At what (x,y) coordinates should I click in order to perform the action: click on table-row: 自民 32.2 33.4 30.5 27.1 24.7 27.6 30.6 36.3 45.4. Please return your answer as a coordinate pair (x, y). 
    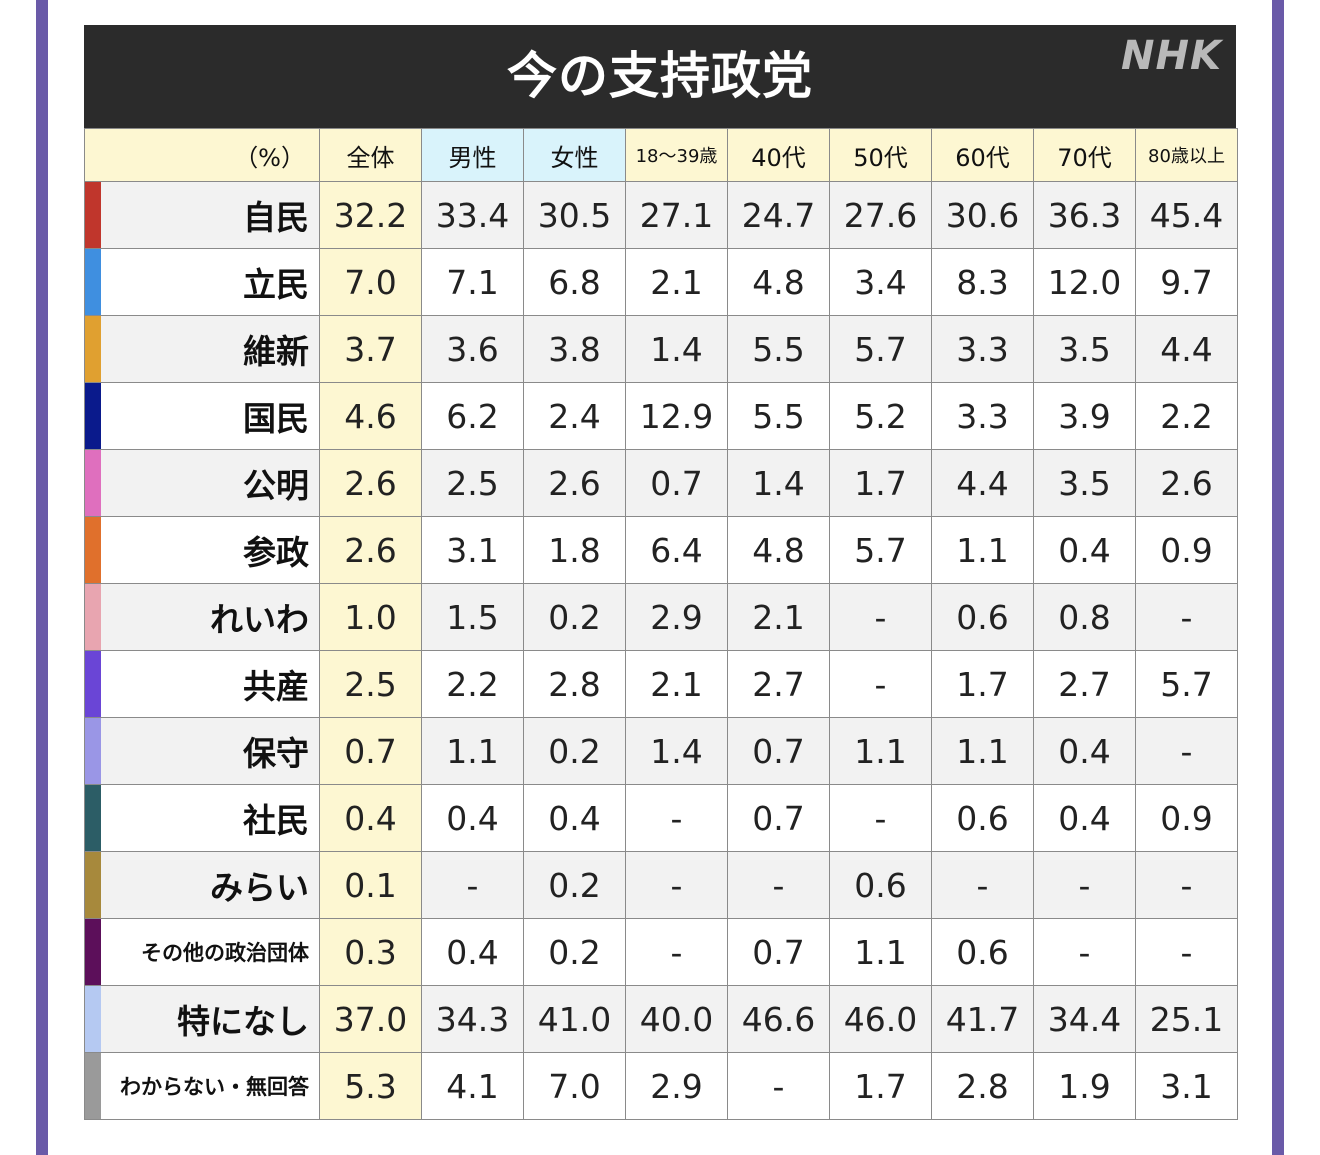
    Looking at the image, I should click on (661, 215).